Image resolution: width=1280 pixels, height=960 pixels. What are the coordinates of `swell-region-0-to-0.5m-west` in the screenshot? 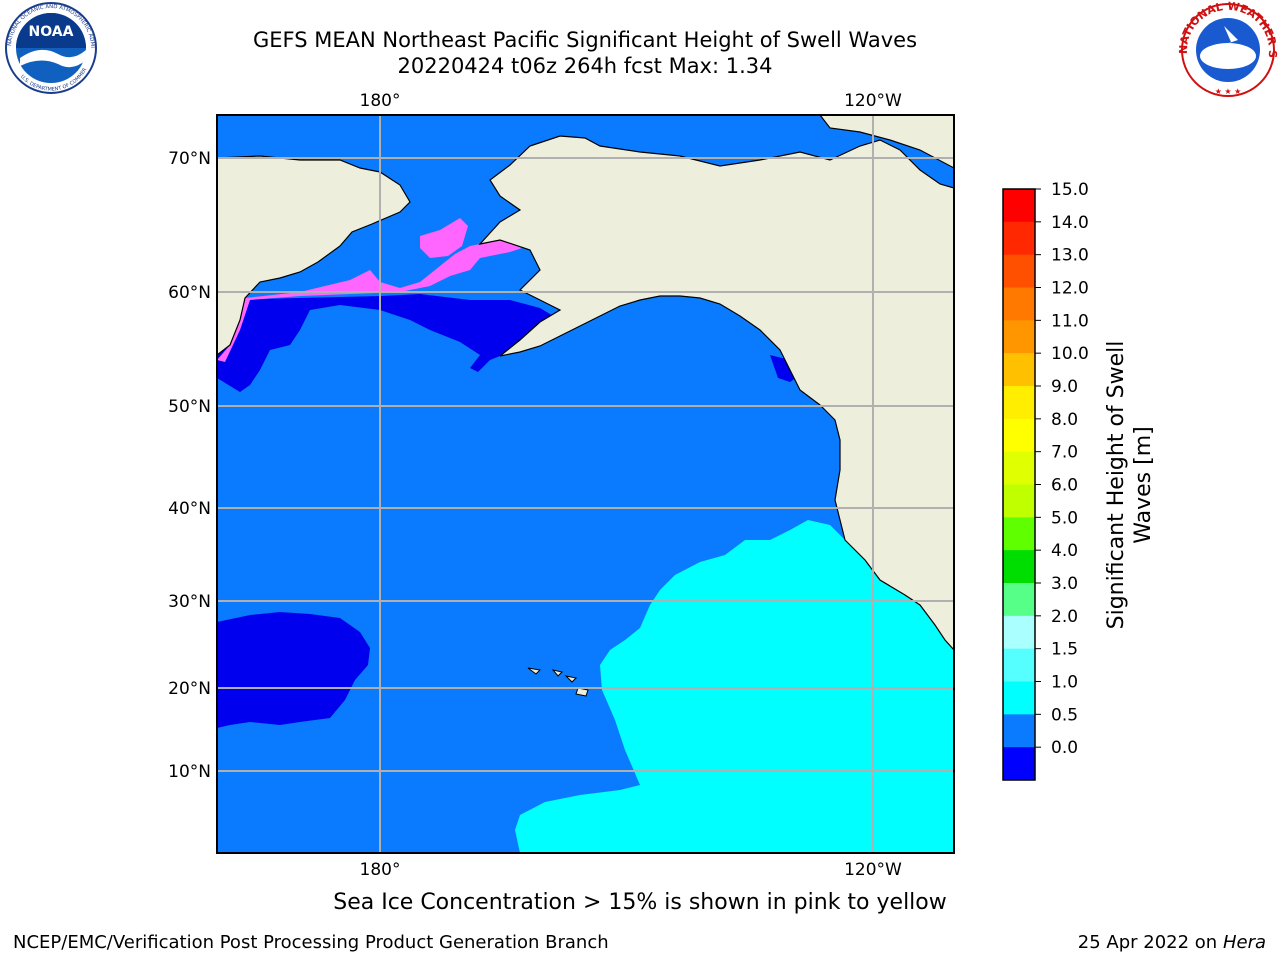 It's located at (293, 670).